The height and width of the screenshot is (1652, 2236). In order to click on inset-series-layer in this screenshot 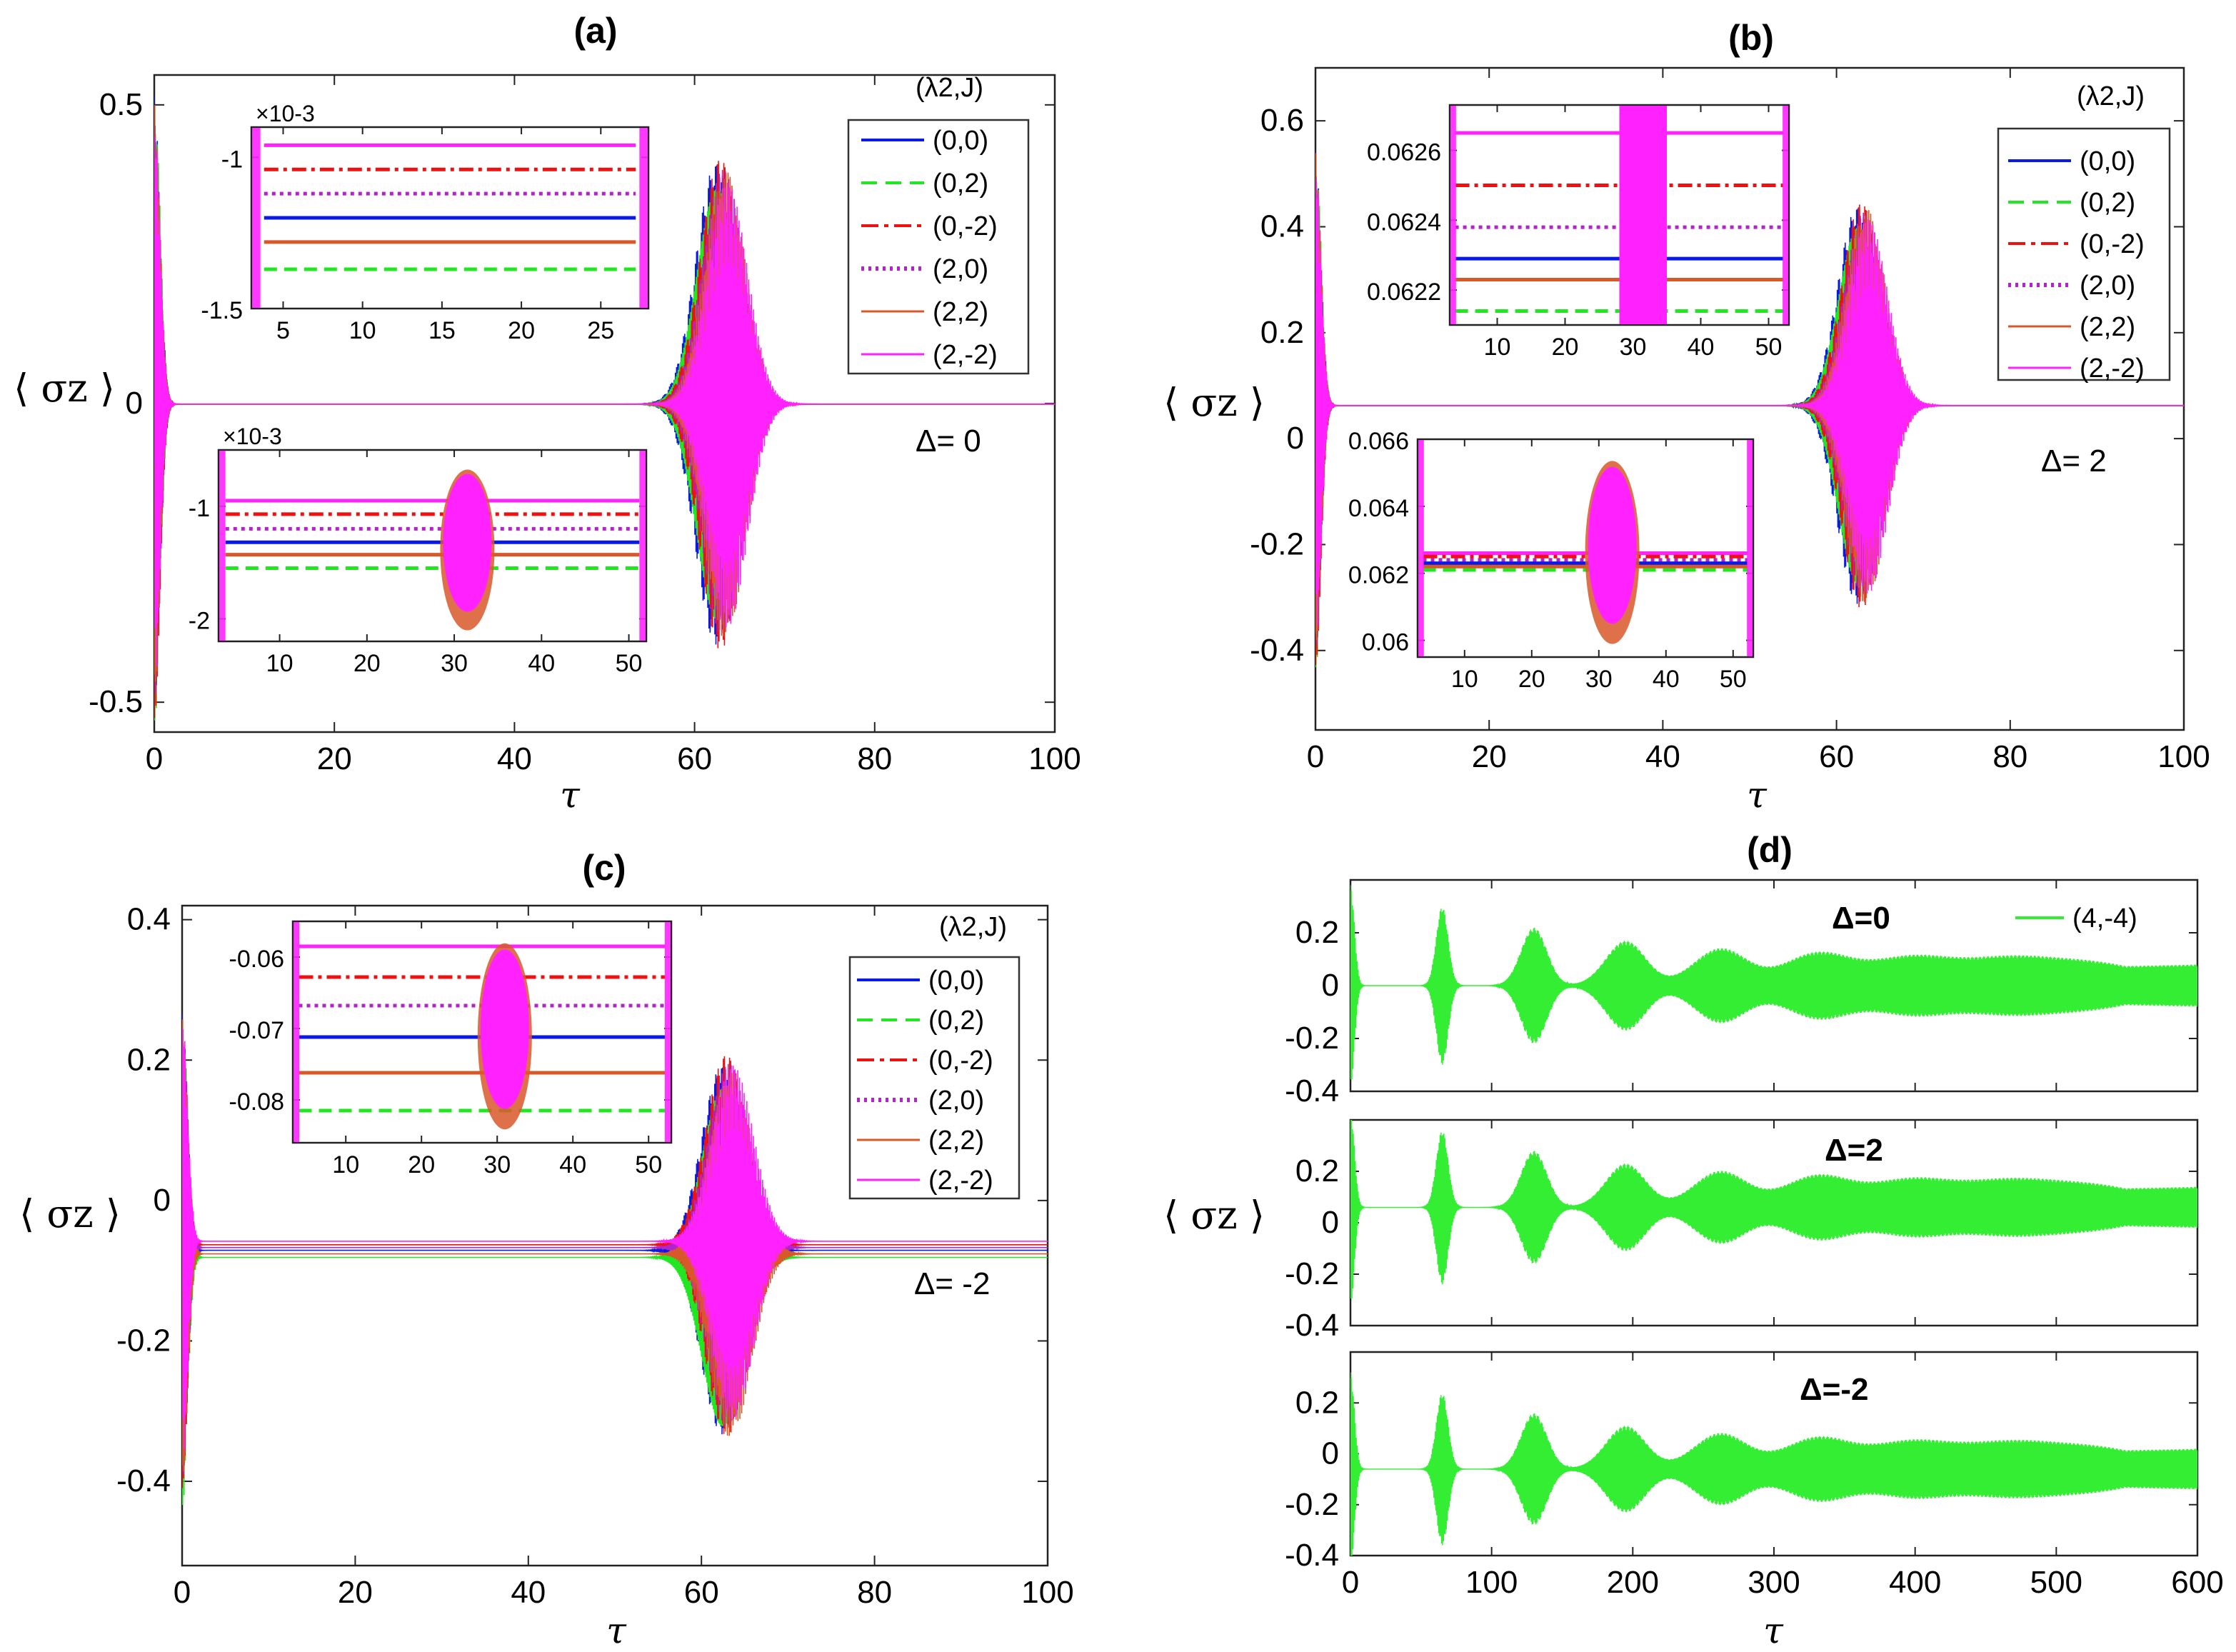, I will do `click(1619, 215)`.